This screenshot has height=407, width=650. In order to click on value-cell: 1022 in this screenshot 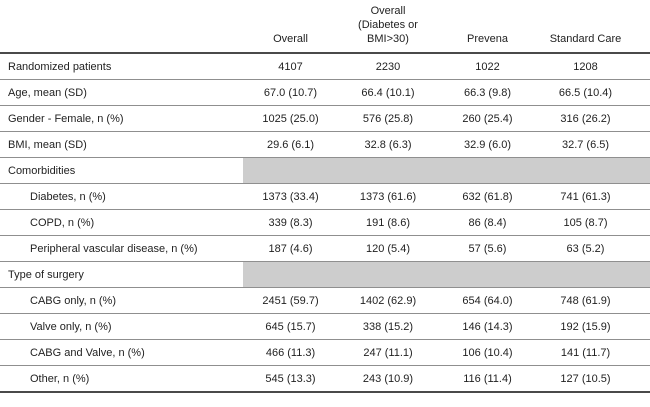, I will do `click(487, 66)`.